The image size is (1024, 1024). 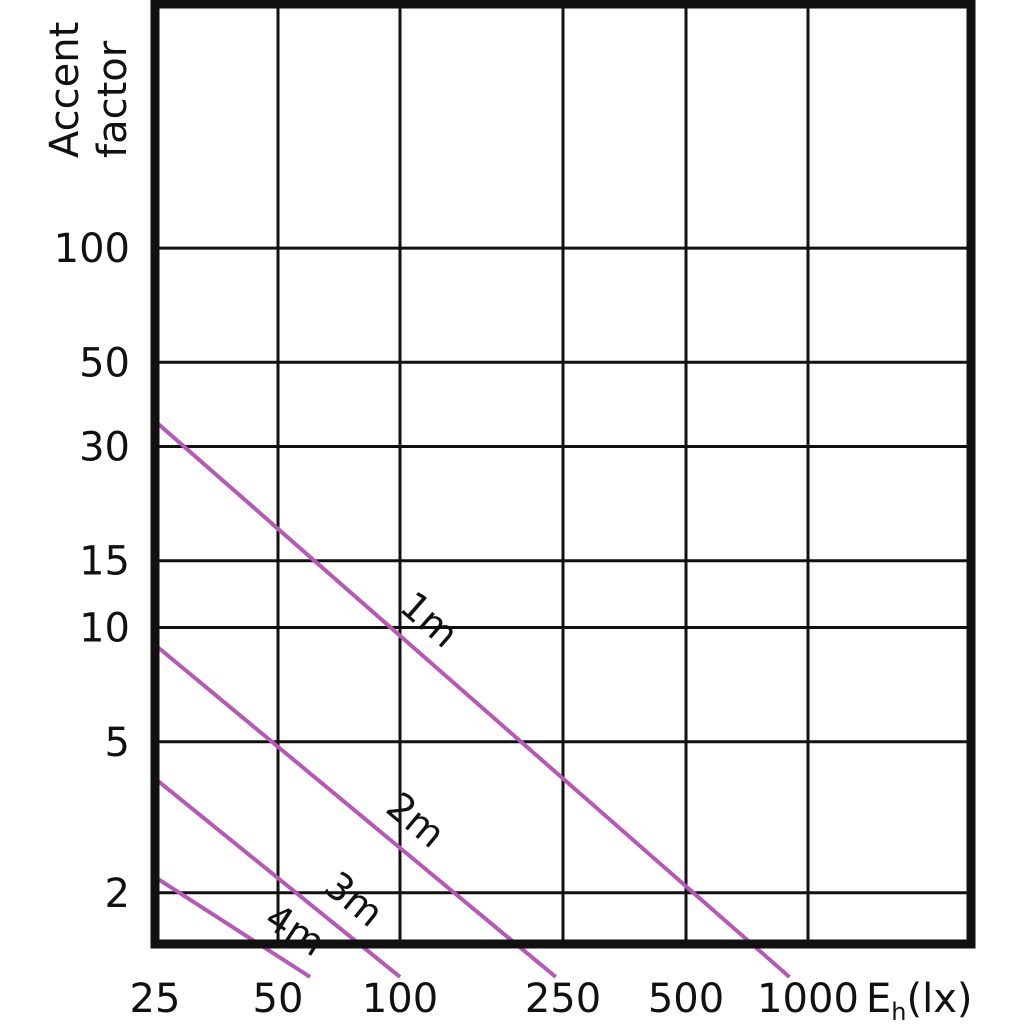 I want to click on x-axis-label: Eh(lx), so click(x=919, y=1000).